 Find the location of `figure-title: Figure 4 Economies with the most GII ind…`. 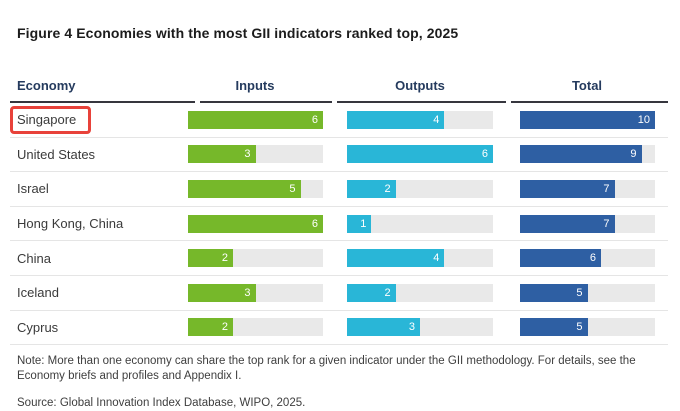

figure-title: Figure 4 Economies with the most GII ind… is located at coordinates (238, 33).